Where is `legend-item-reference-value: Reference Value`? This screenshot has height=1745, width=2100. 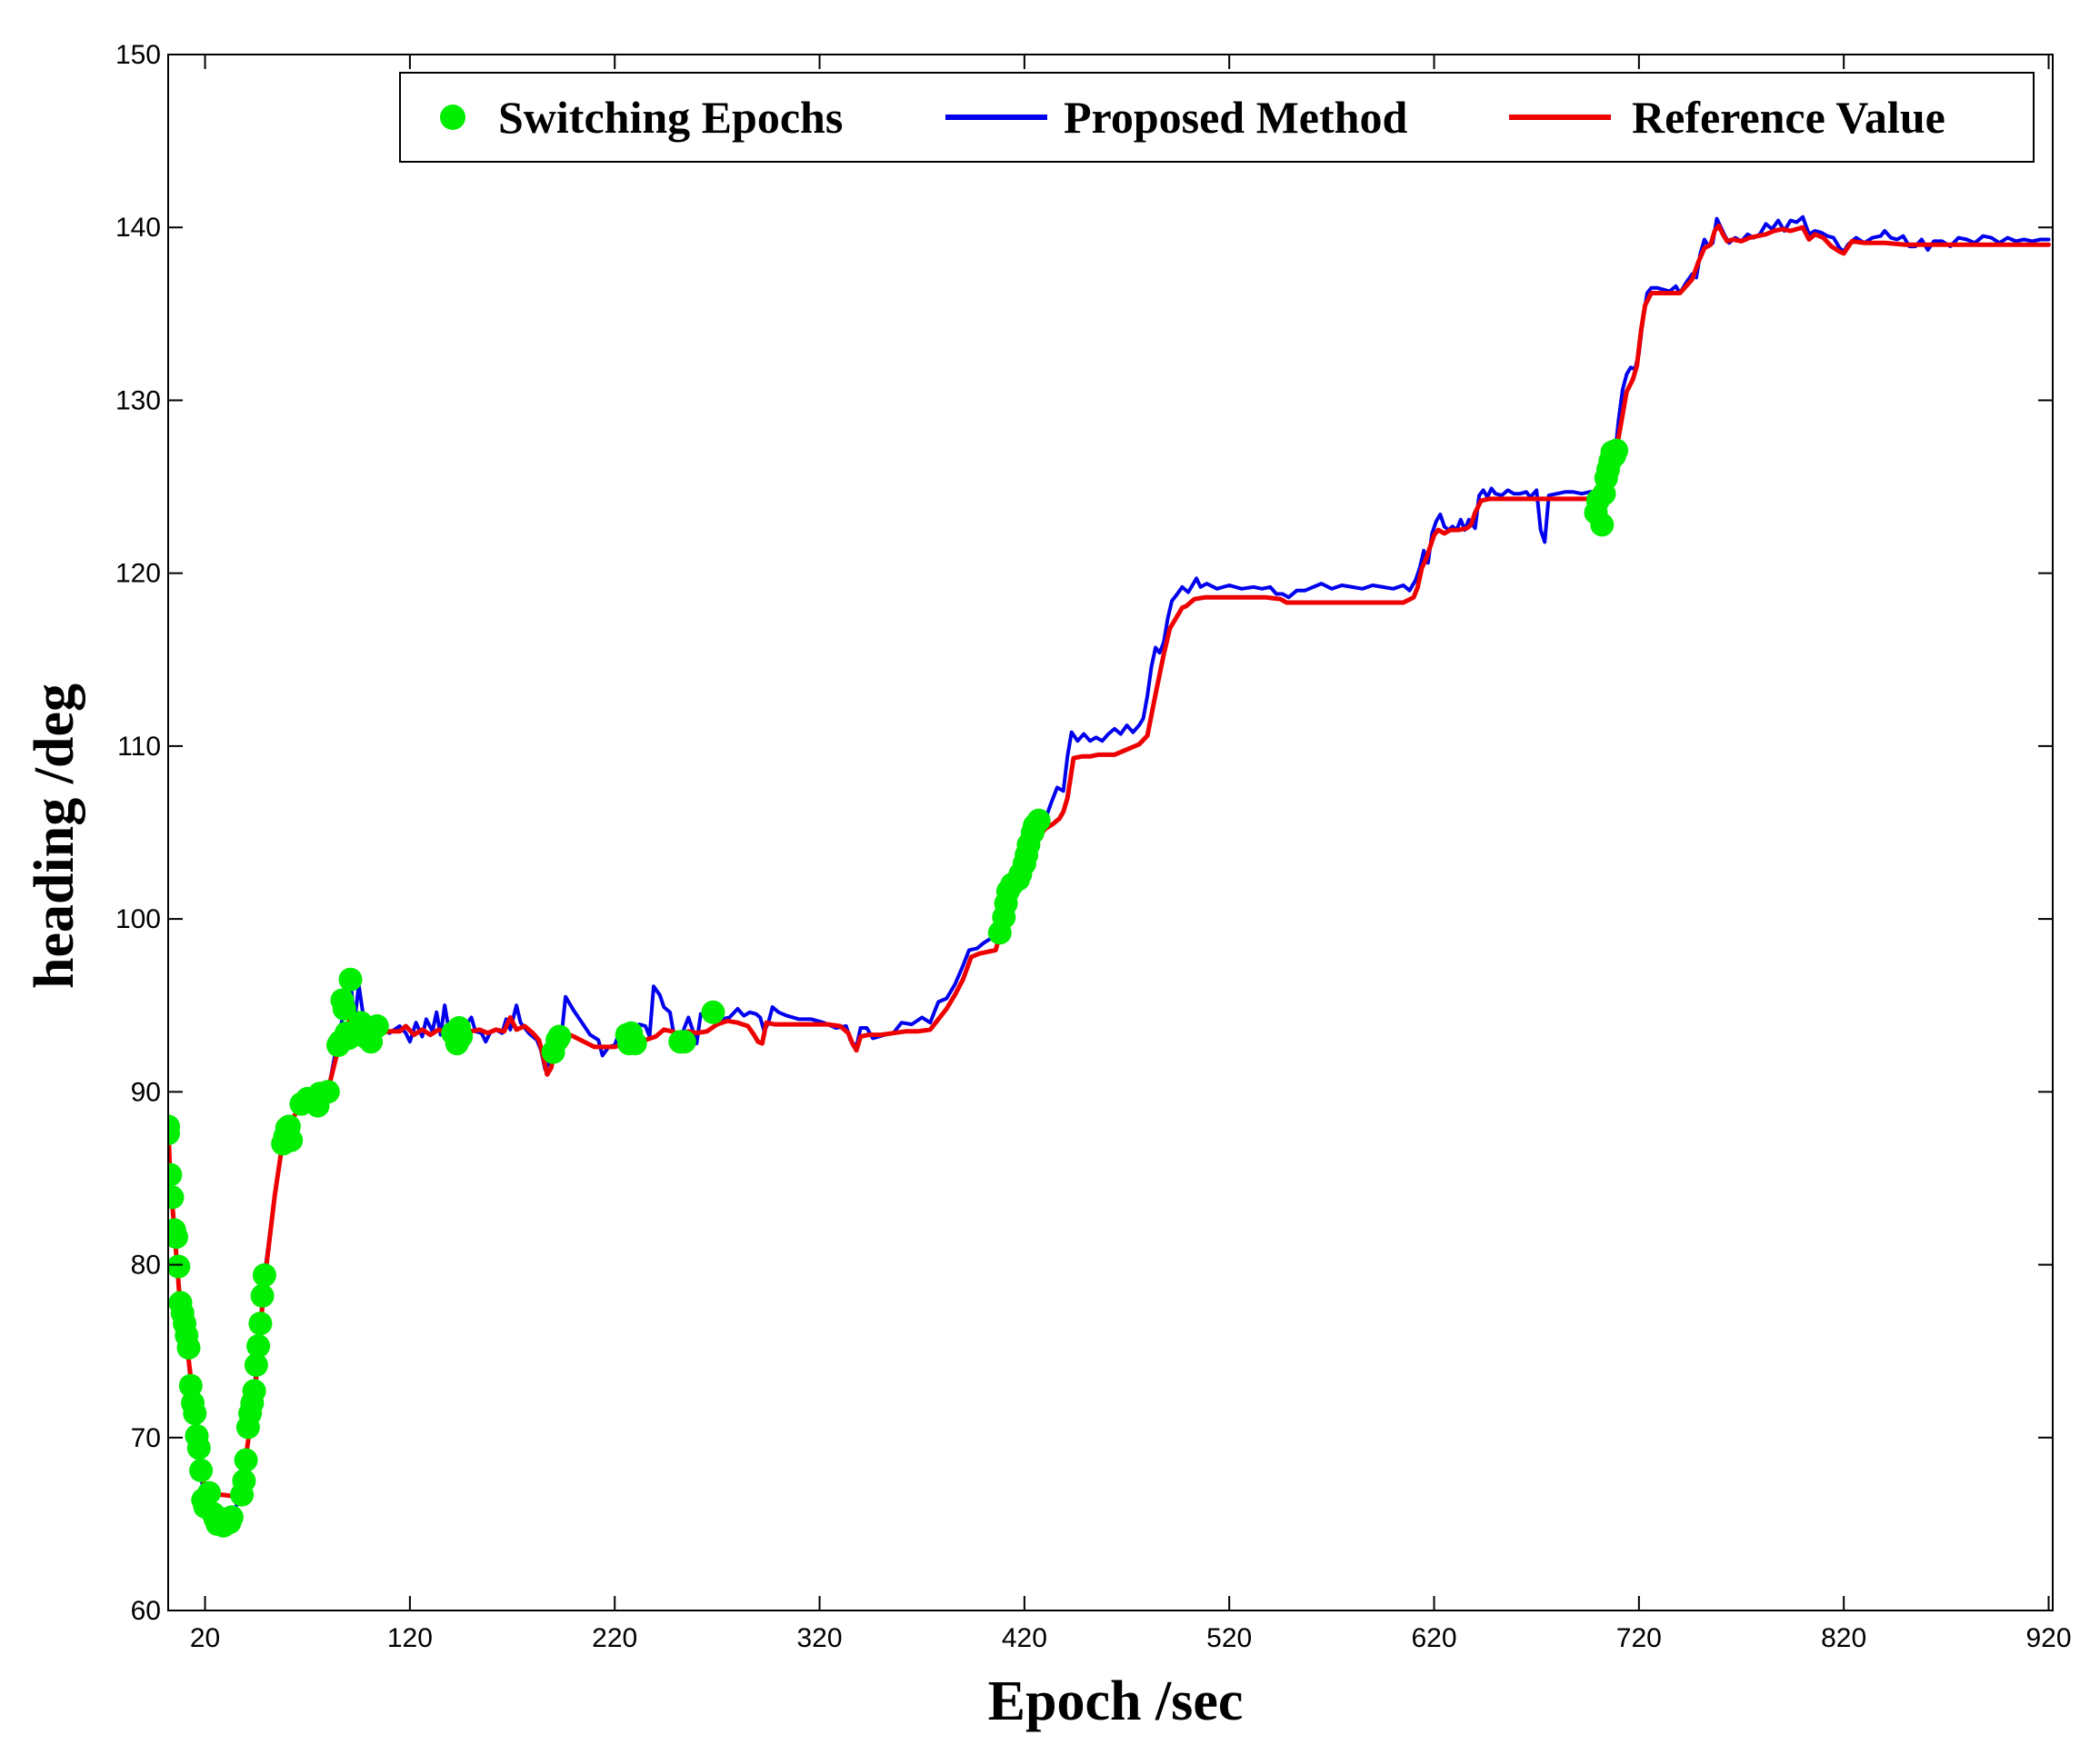
legend-item-reference-value: Reference Value is located at coordinates (1727, 117).